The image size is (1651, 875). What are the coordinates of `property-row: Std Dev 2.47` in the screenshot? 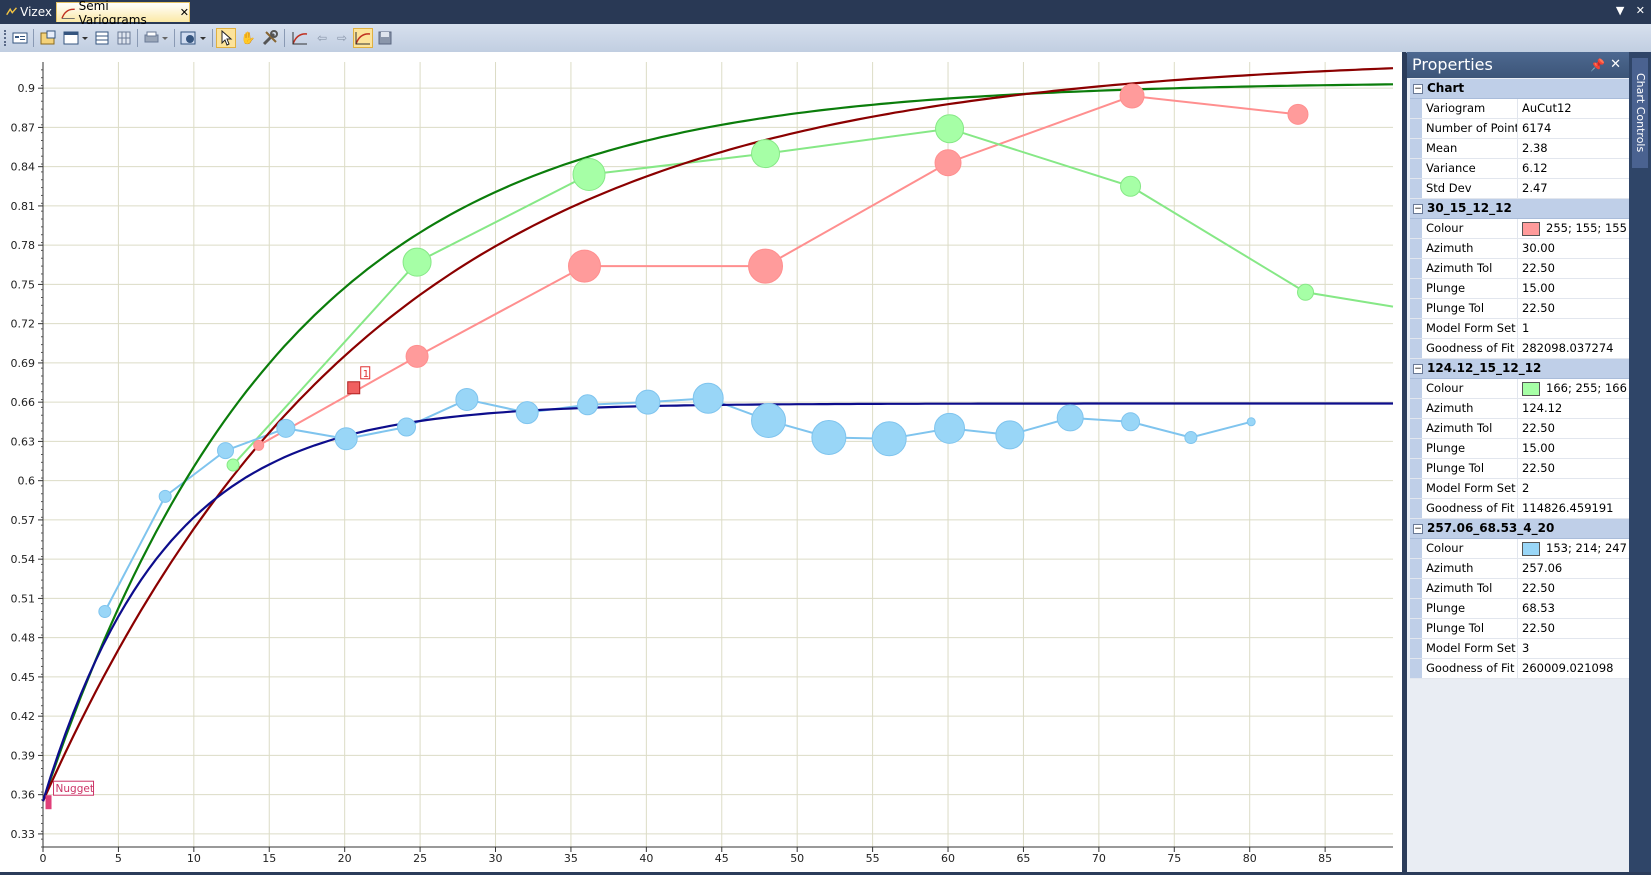 It's located at (1519, 189).